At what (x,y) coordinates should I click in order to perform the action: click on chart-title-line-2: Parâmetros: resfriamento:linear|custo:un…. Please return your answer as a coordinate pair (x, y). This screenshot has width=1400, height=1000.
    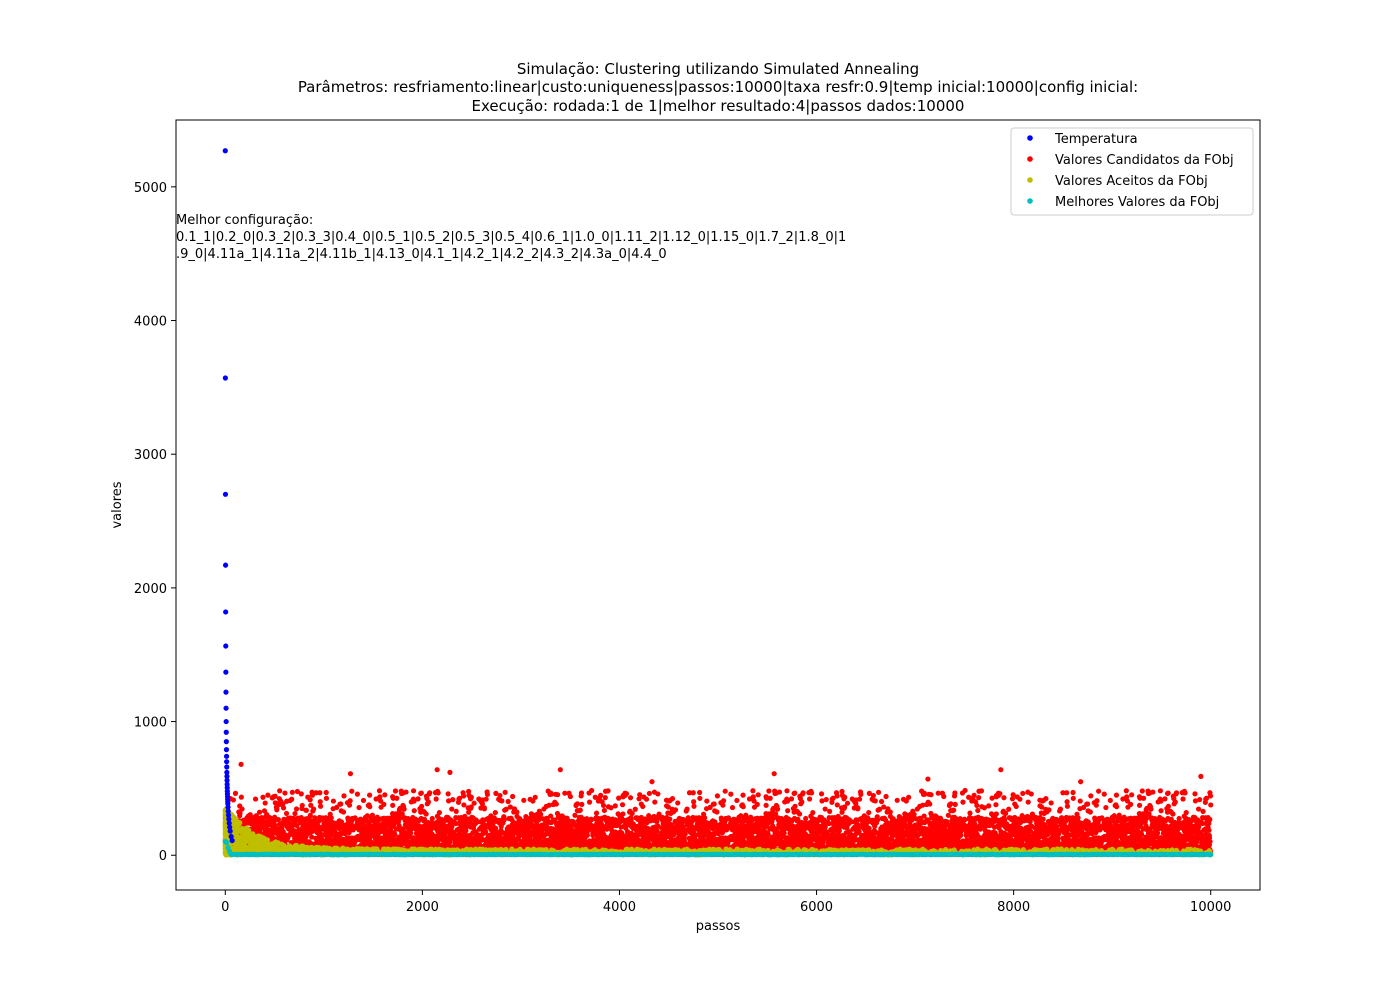
    Looking at the image, I should click on (718, 87).